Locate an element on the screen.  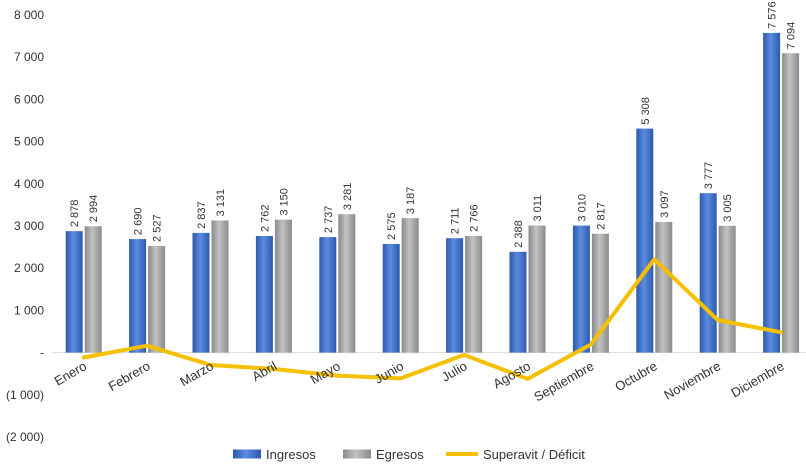
data-label: 2 527 is located at coordinates (158, 228).